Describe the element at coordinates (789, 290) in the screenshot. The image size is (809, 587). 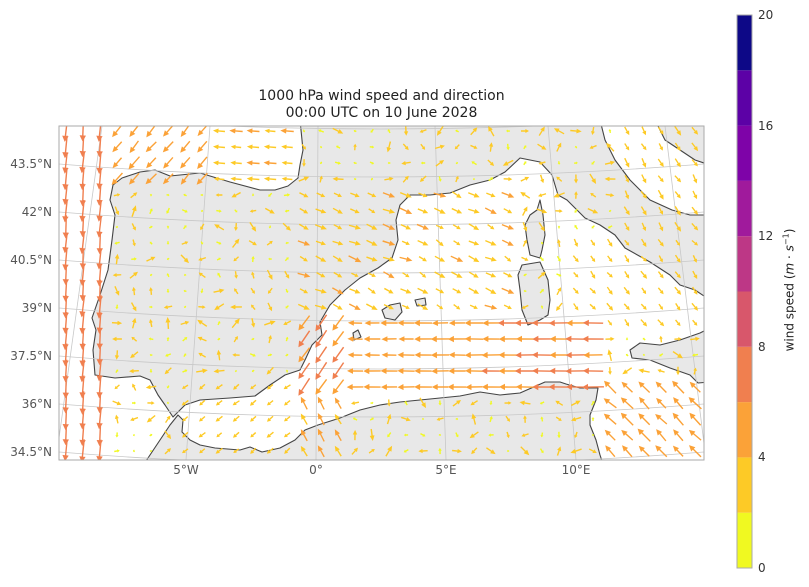
I see `colorbar-label: wind speed (m · s−1)` at that location.